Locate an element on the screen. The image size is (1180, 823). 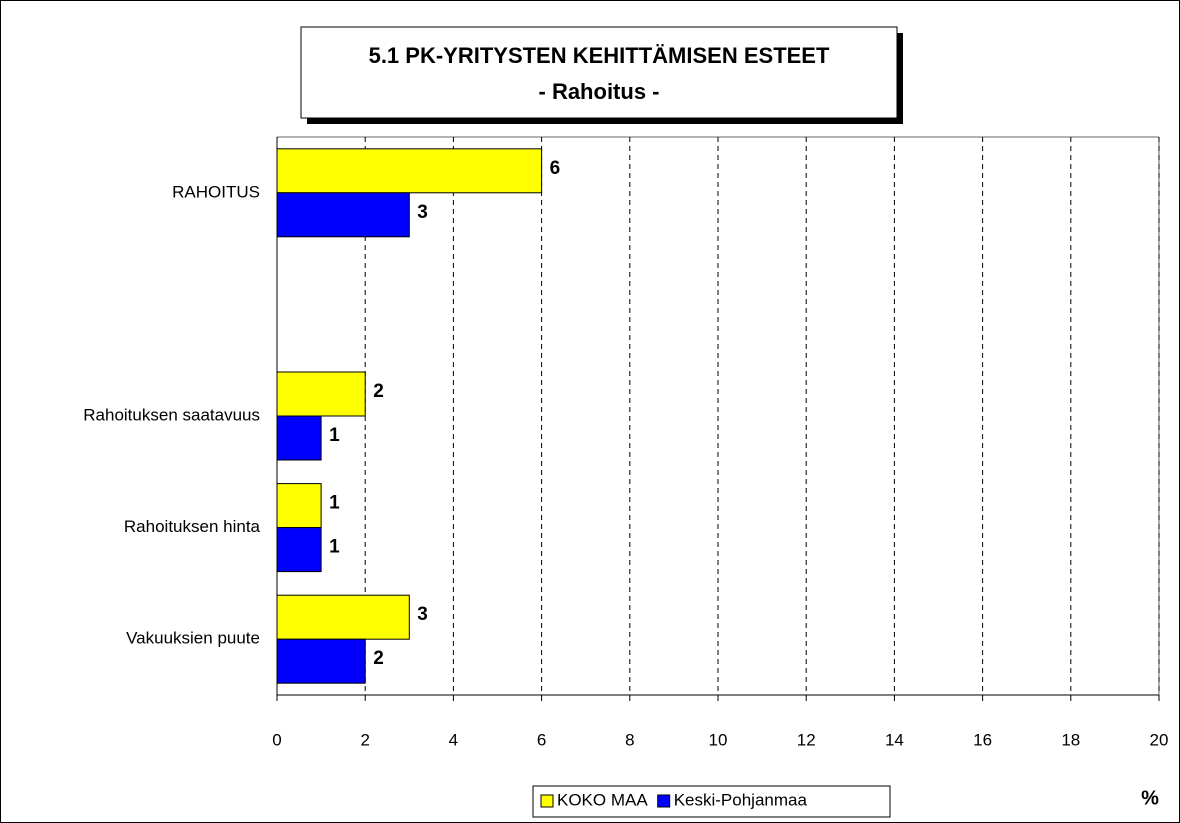
x-tick-label: 0 is located at coordinates (276, 739).